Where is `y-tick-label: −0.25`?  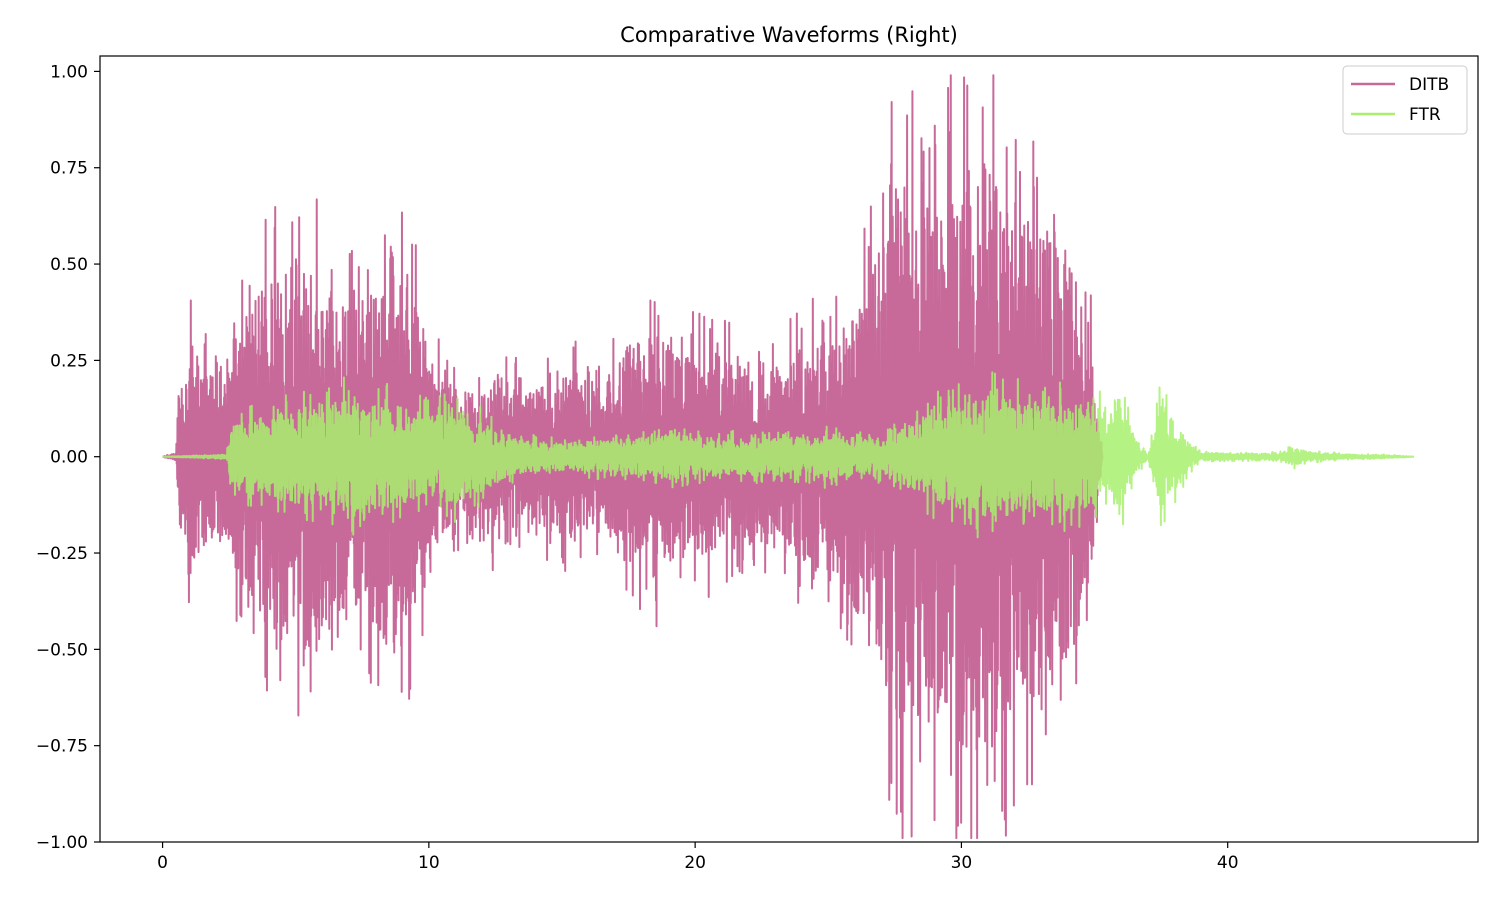
y-tick-label: −0.25 is located at coordinates (62, 554).